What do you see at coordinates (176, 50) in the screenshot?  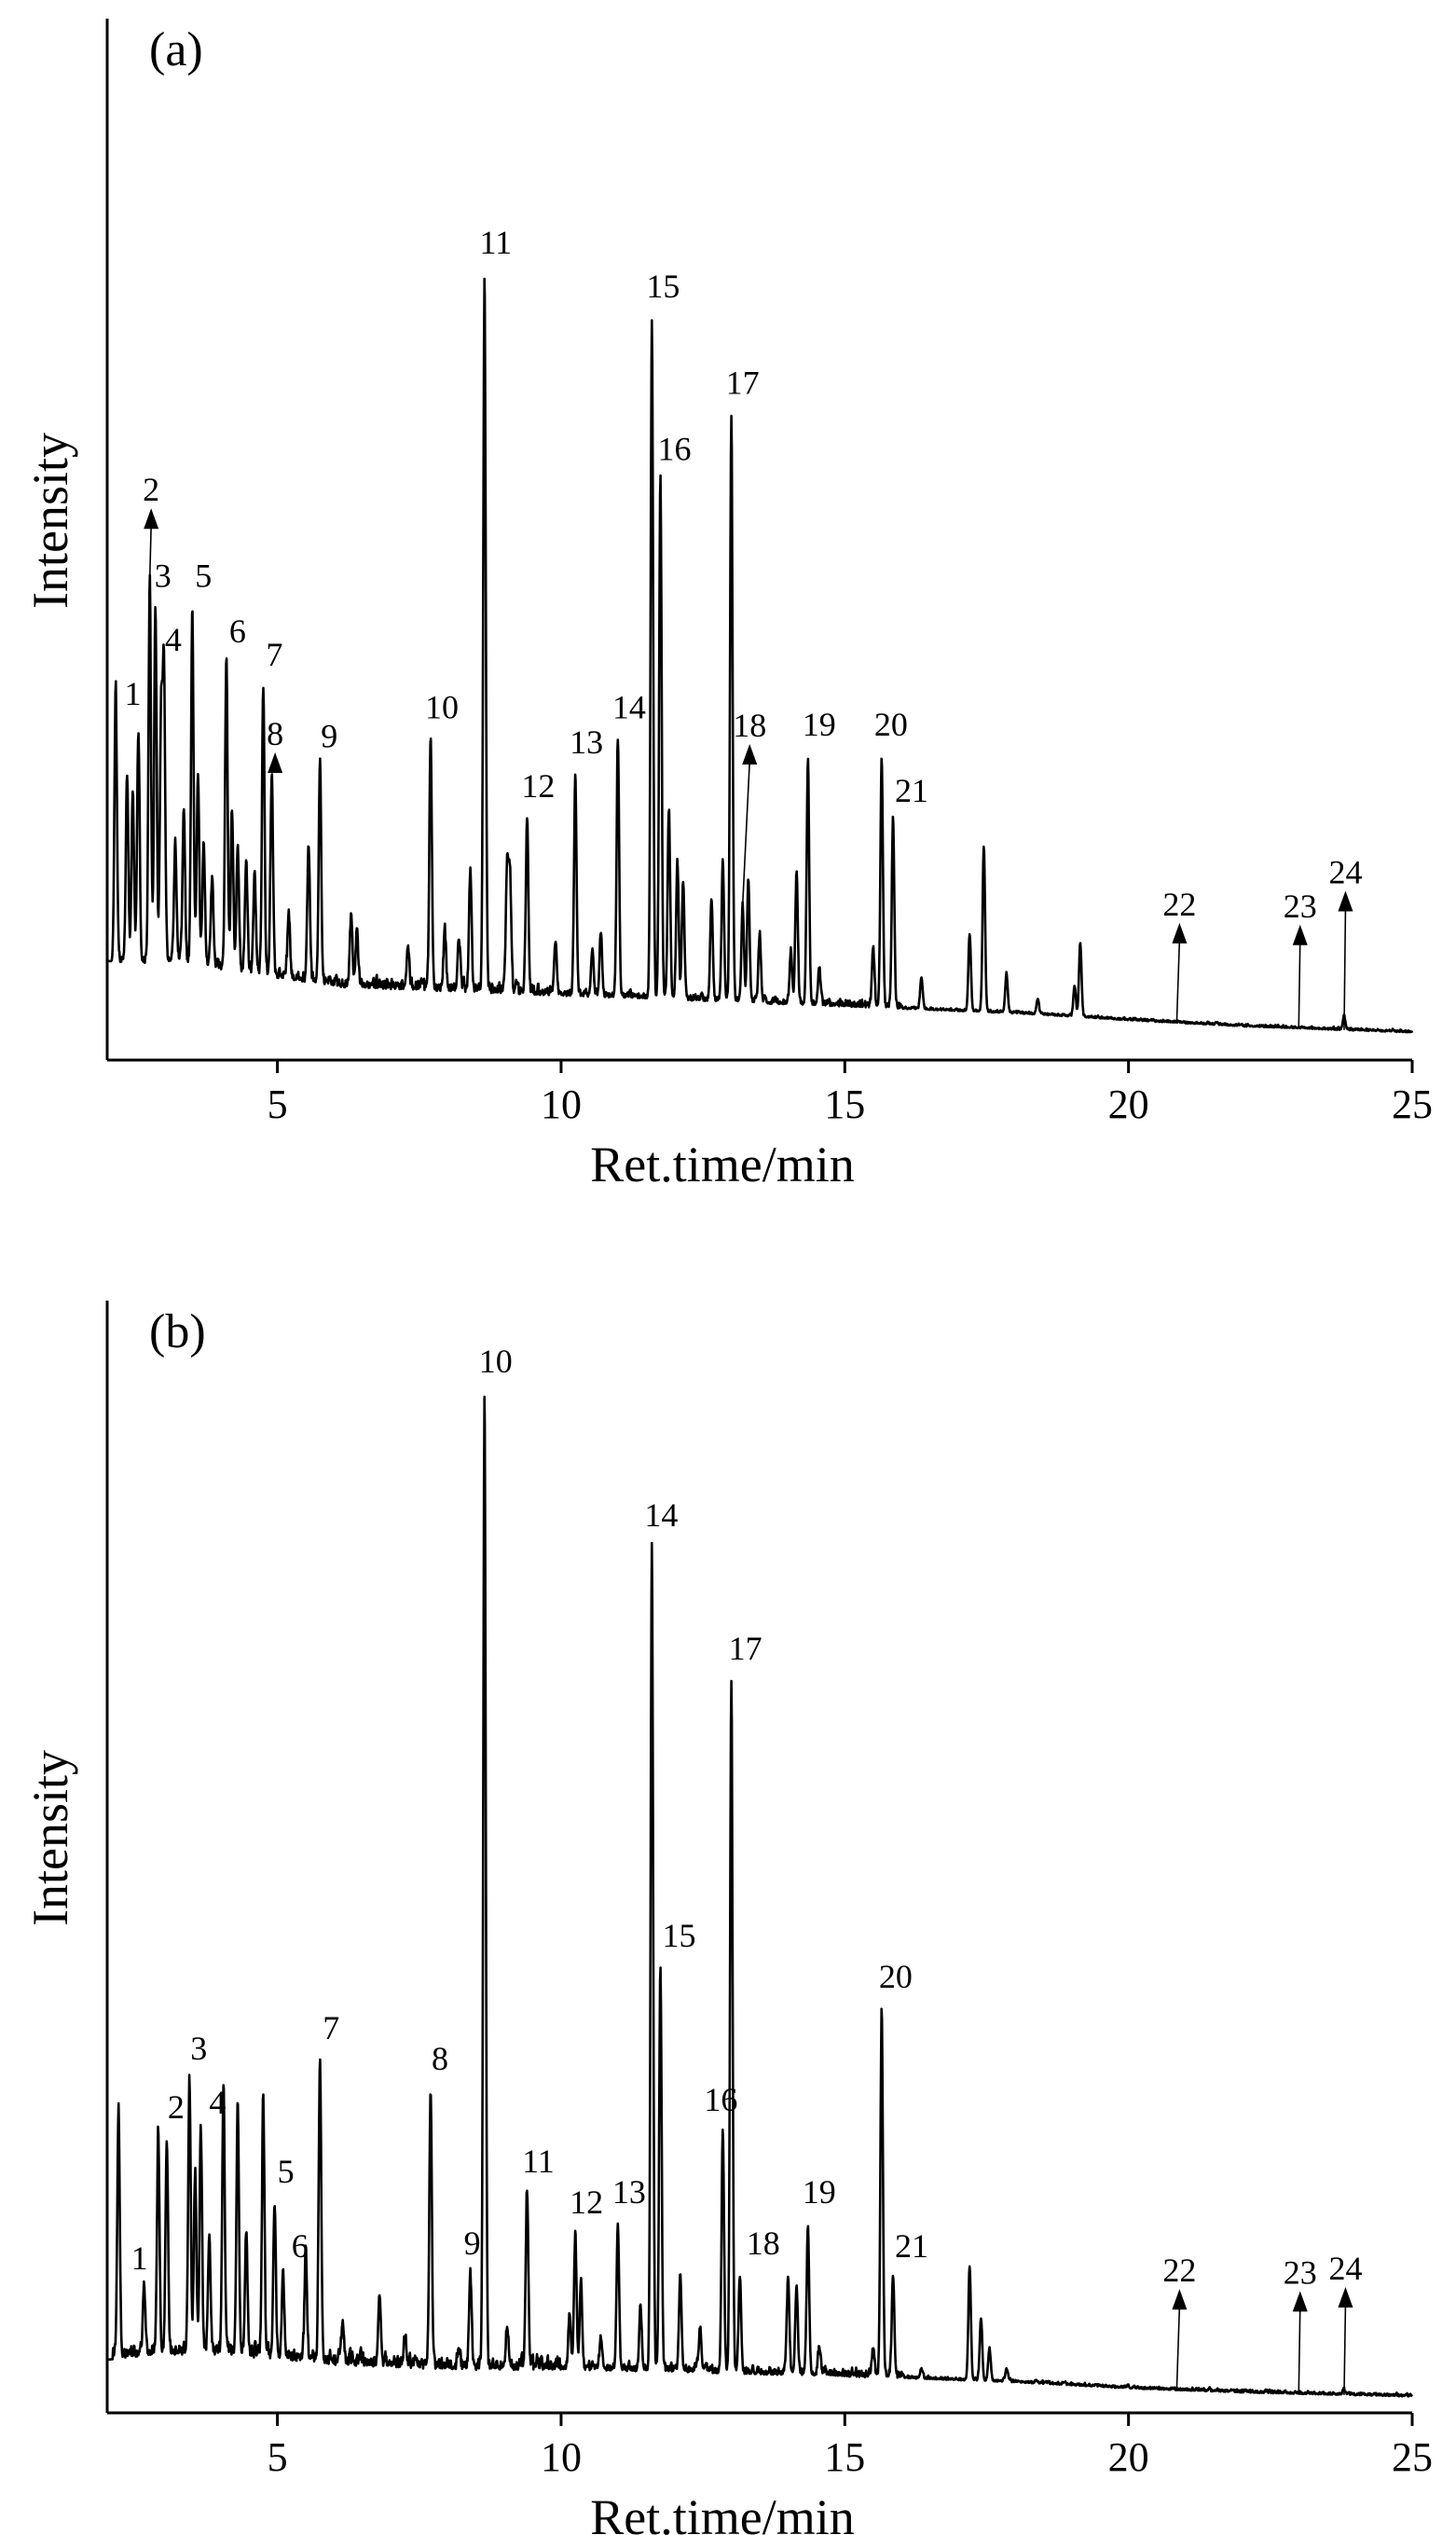 I see `panel-label: (a)` at bounding box center [176, 50].